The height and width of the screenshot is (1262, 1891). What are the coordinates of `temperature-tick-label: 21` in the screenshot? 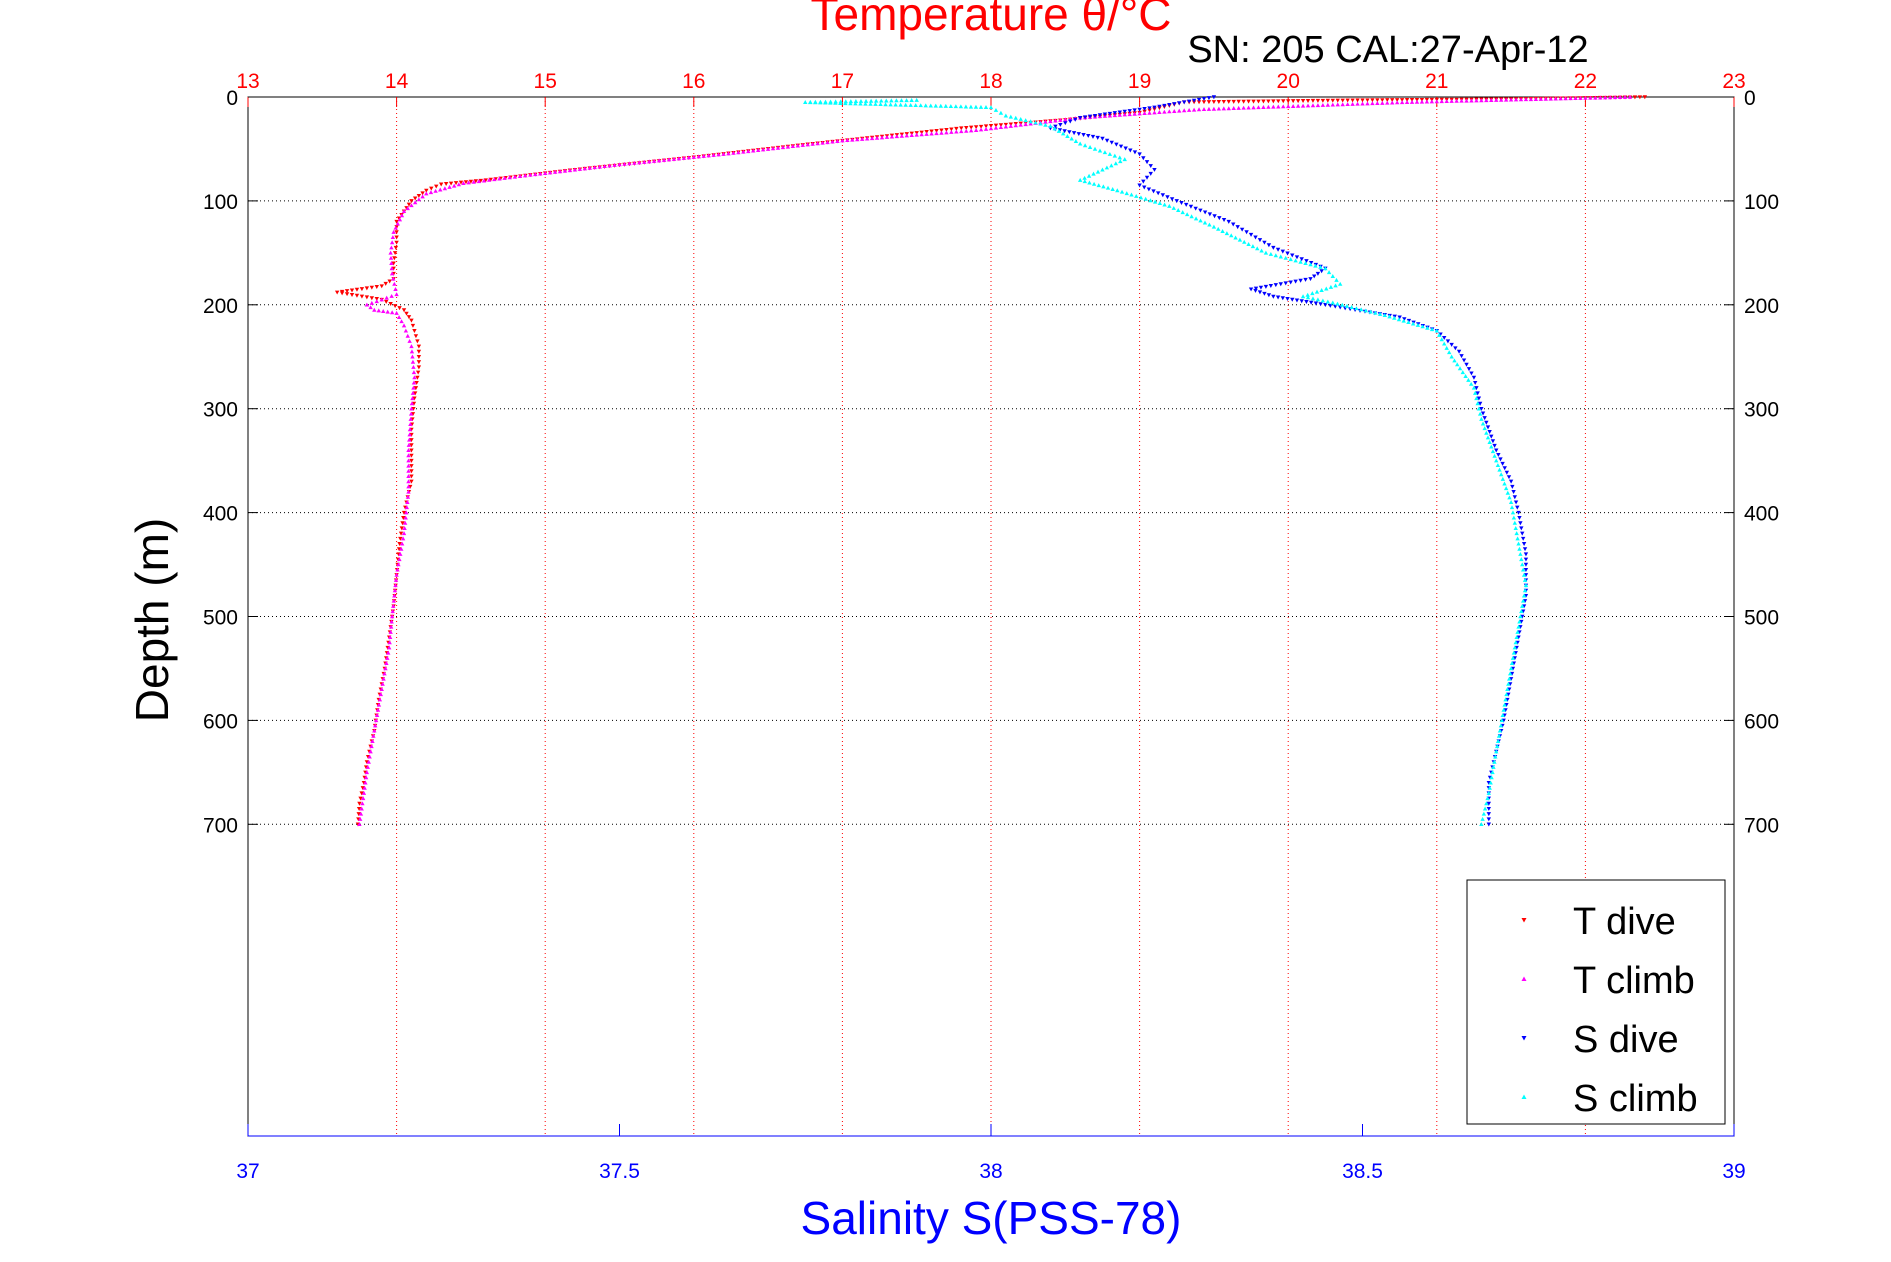 It's located at (1436, 81).